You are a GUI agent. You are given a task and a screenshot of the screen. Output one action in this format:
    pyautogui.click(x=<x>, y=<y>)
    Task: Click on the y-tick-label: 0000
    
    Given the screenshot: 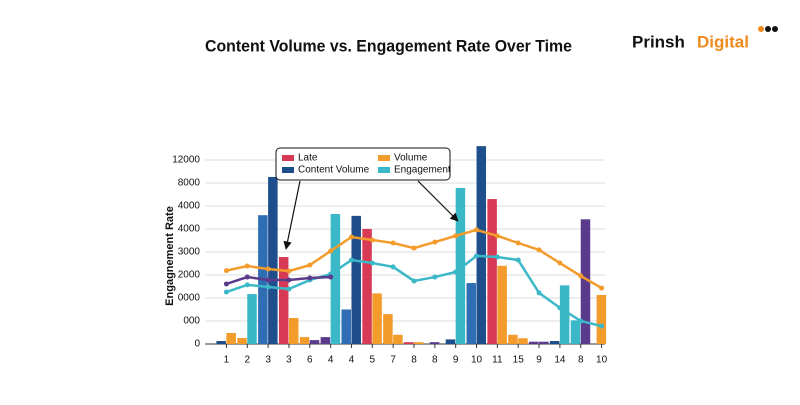 What is the action you would take?
    pyautogui.click(x=189, y=298)
    